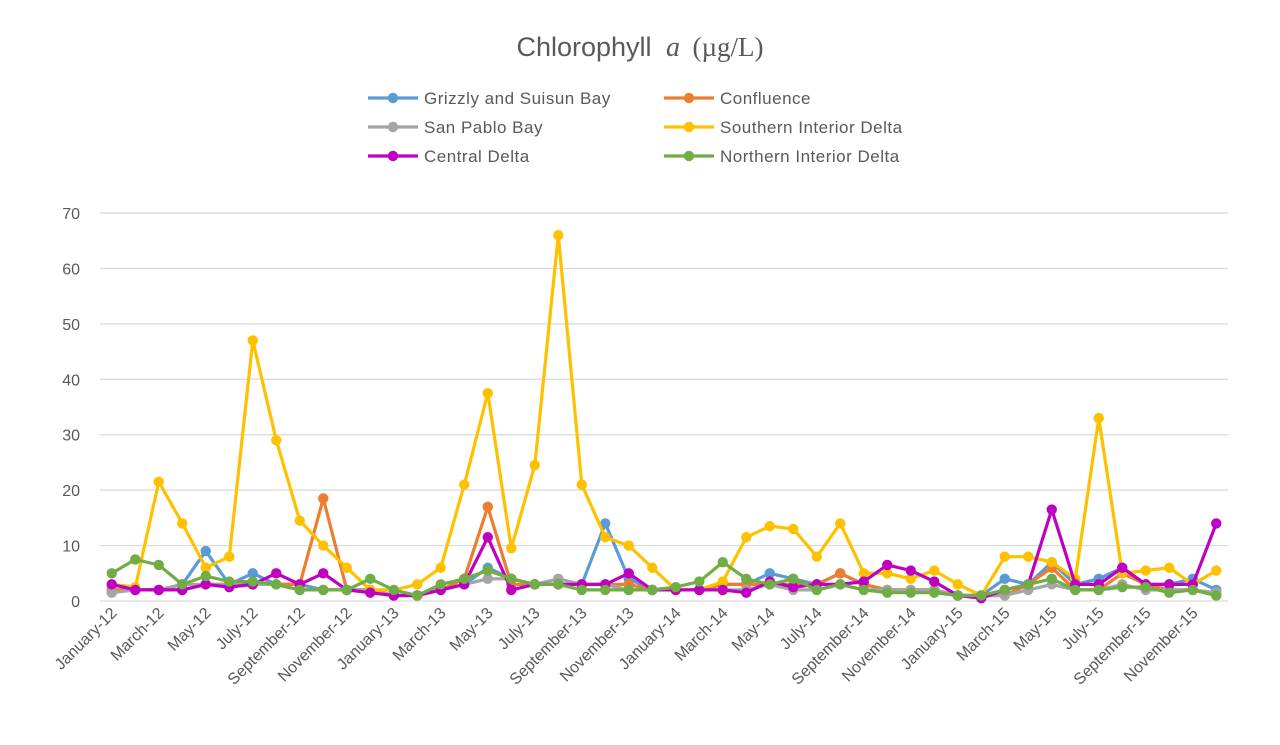  What do you see at coordinates (477, 156) in the screenshot?
I see `legend-label: Central Delta` at bounding box center [477, 156].